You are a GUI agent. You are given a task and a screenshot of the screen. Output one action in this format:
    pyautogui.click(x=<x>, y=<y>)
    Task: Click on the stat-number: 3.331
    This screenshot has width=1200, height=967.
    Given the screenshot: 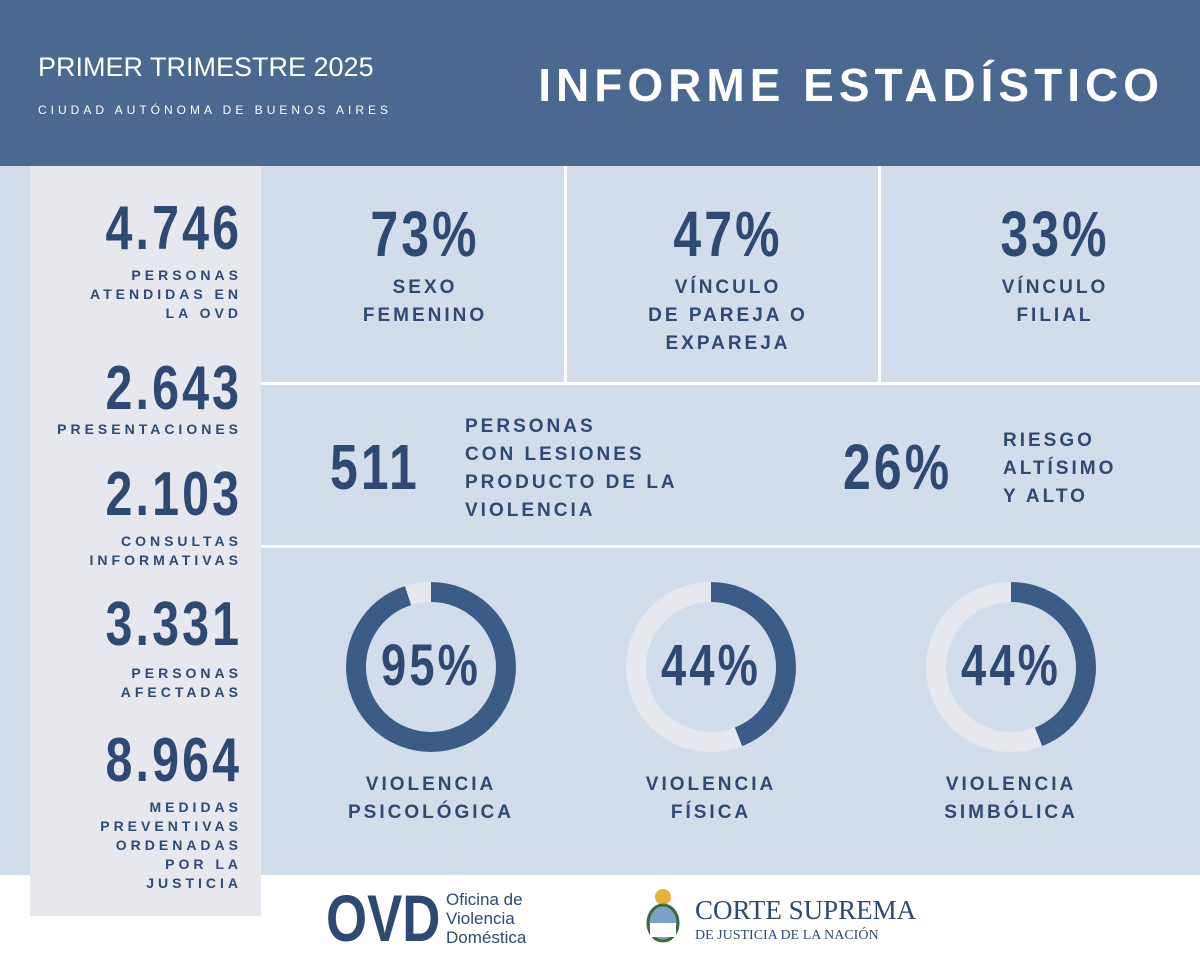 What is the action you would take?
    pyautogui.click(x=173, y=624)
    